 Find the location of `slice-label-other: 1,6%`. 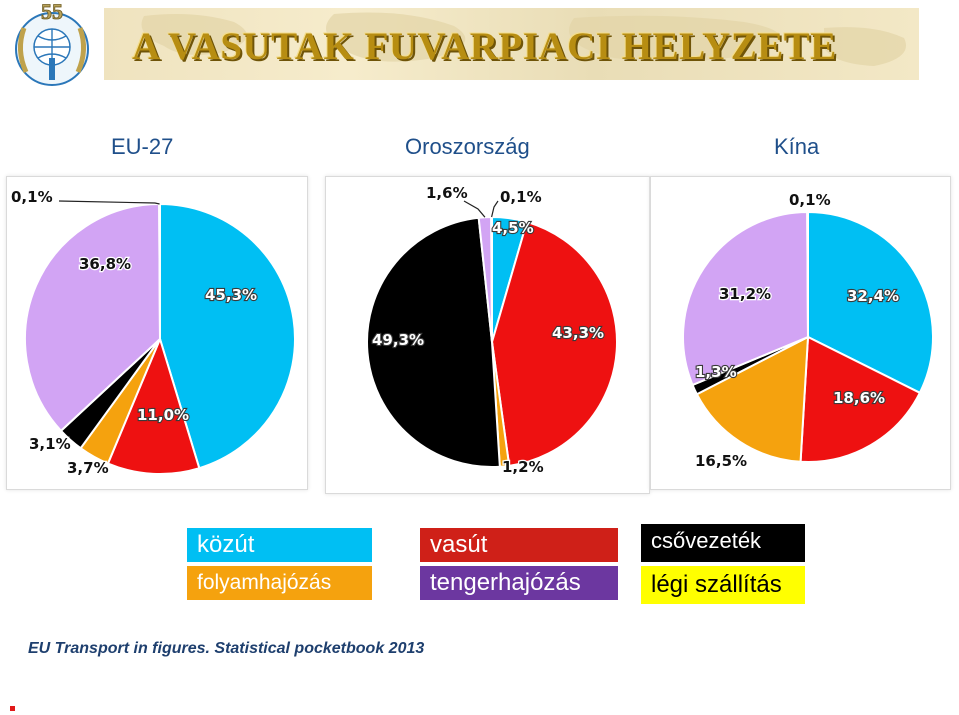

slice-label-other: 1,6% is located at coordinates (447, 193).